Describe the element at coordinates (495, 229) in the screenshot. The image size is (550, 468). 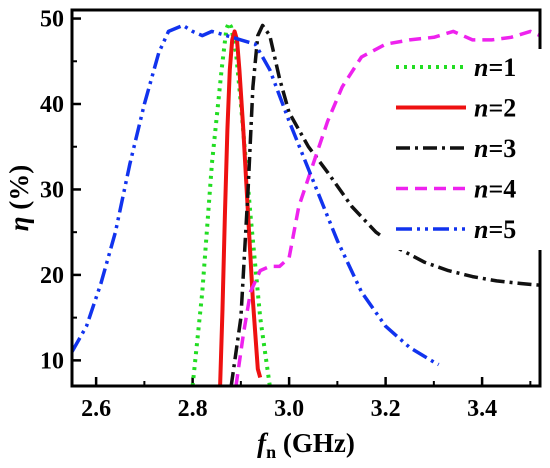
I see `legend-label-n5: n=5` at that location.